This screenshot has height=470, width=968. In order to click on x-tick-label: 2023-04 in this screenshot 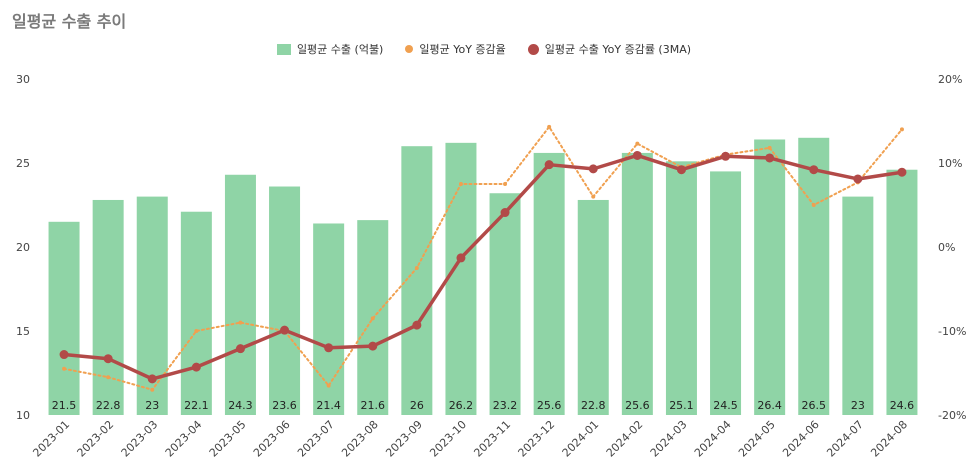, I will do `click(184, 439)`.